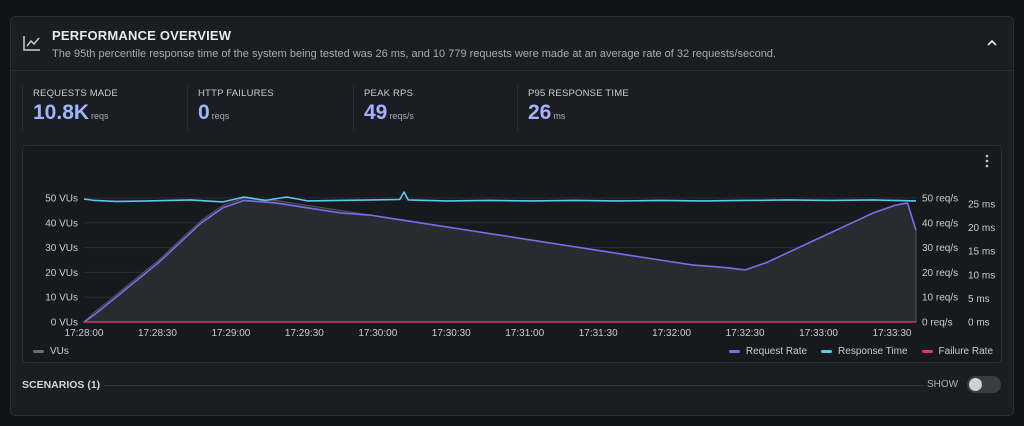 The height and width of the screenshot is (426, 1024). I want to click on y-tick-label-ms: 5 ms, so click(979, 299).